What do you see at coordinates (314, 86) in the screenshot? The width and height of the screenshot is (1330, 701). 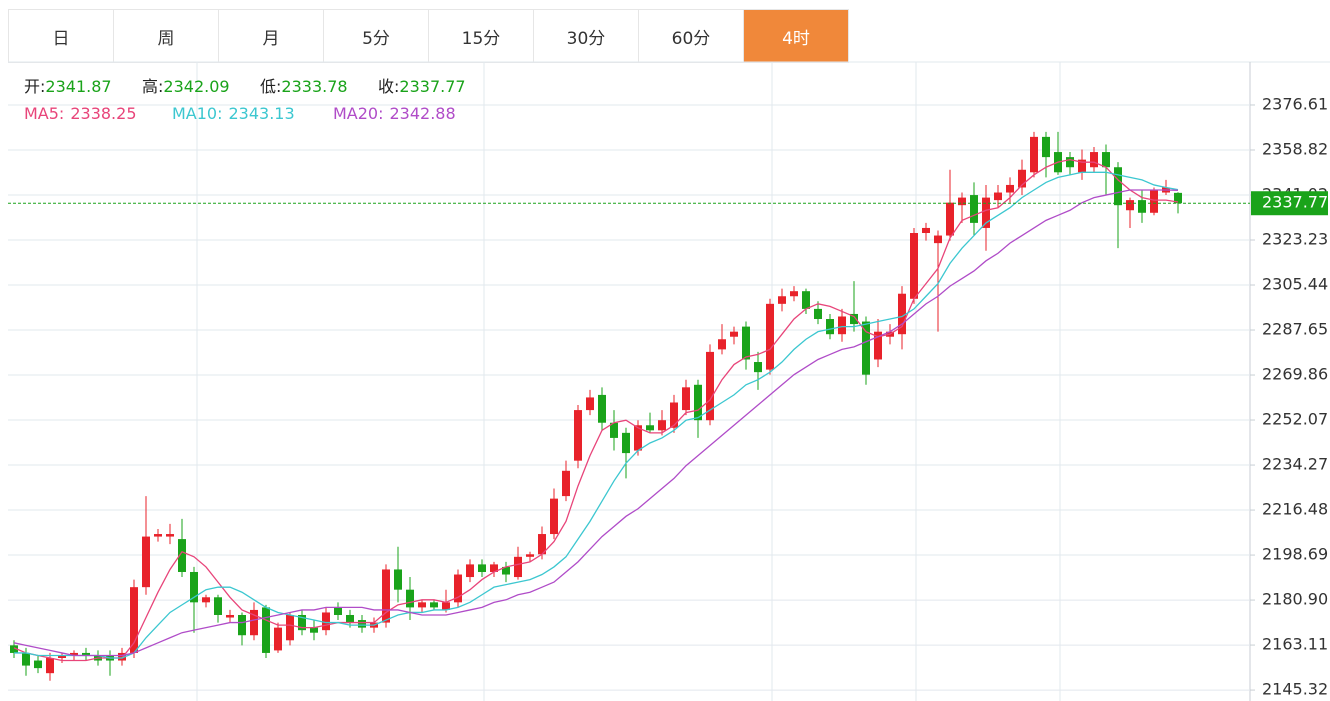 I see `ohlc-value: 2333.78` at bounding box center [314, 86].